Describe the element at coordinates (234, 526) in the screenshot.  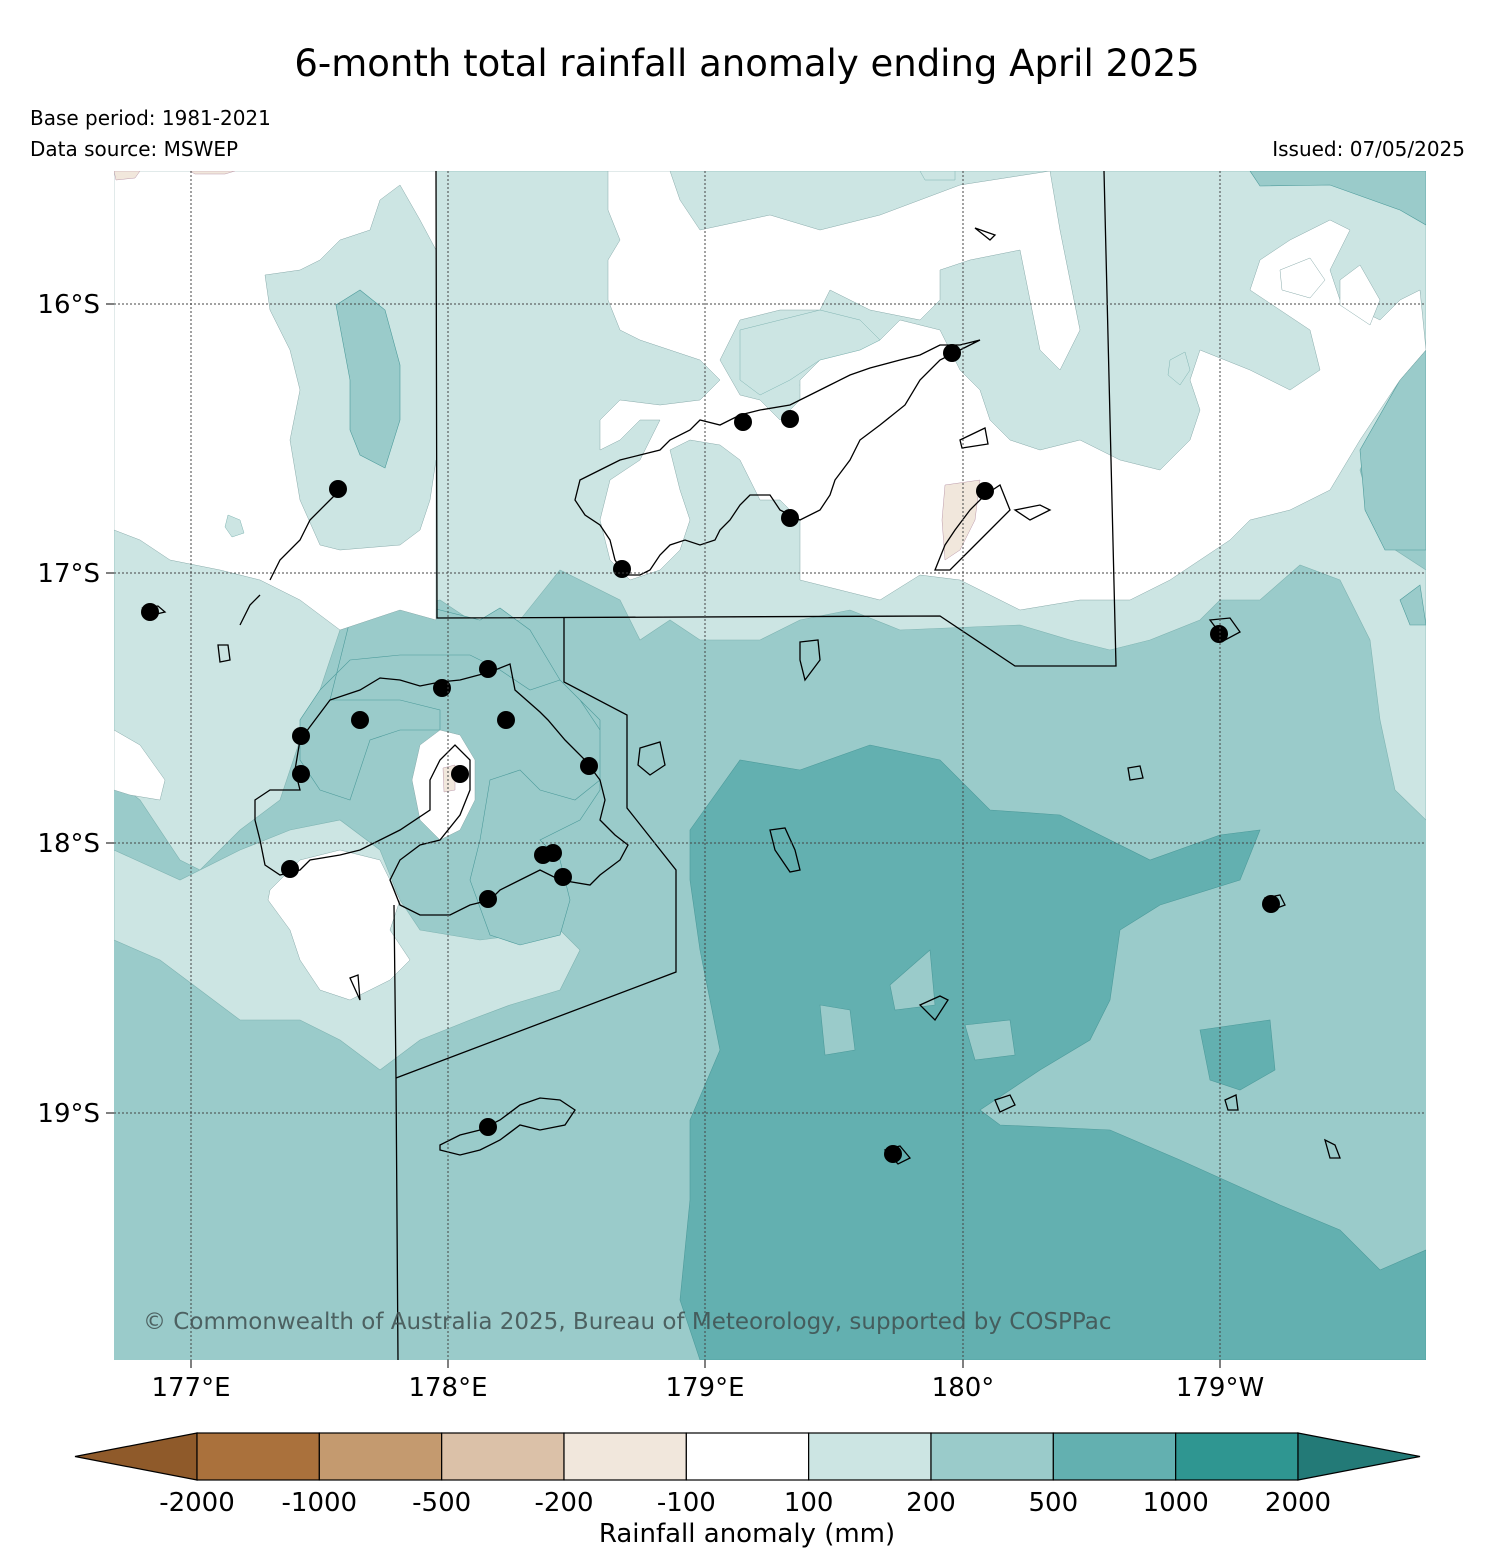
I see `band-100-200-patch` at that location.